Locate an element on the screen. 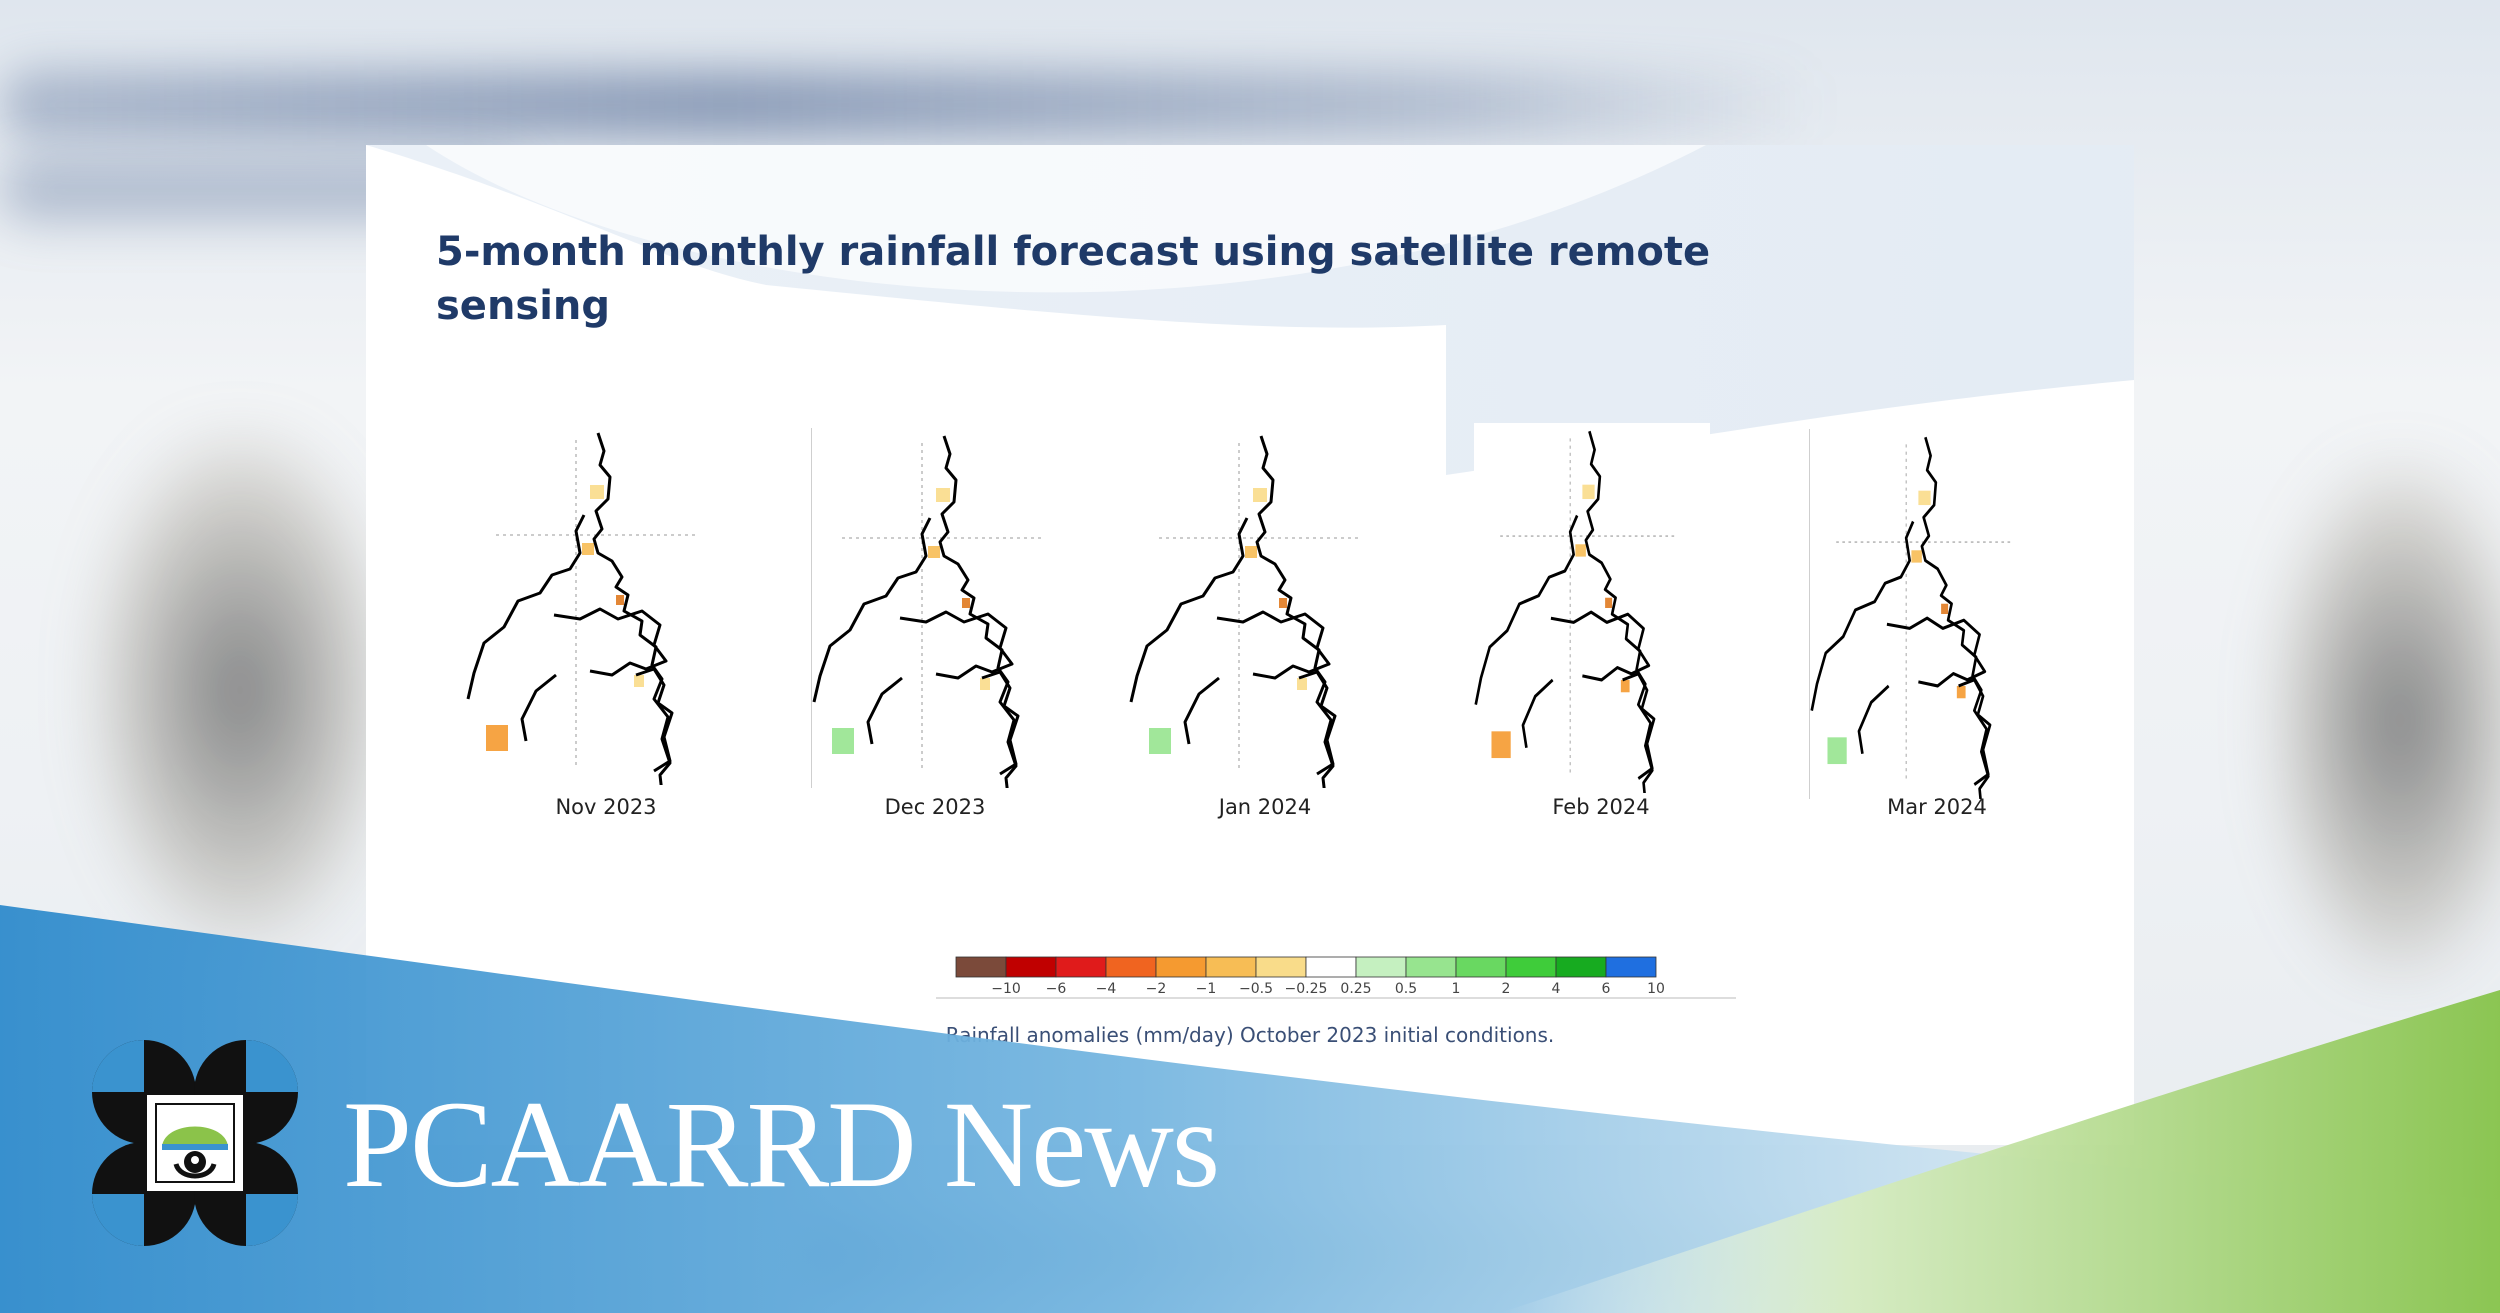  colorbar-tick-label: 10 is located at coordinates (1656, 989).